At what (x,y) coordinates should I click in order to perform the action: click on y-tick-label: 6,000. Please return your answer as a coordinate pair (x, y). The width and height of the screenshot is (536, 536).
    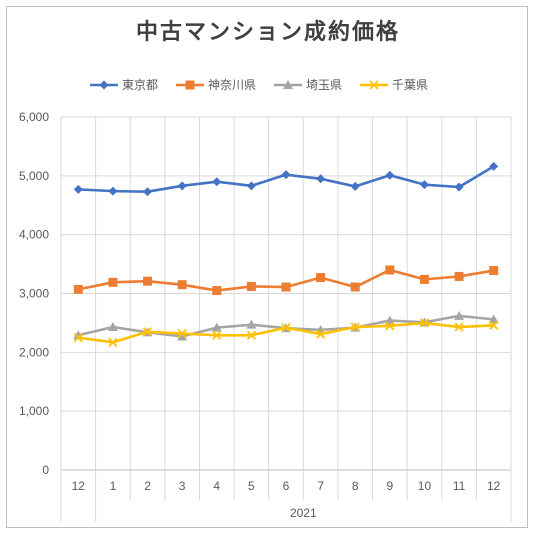
    Looking at the image, I should click on (34, 117).